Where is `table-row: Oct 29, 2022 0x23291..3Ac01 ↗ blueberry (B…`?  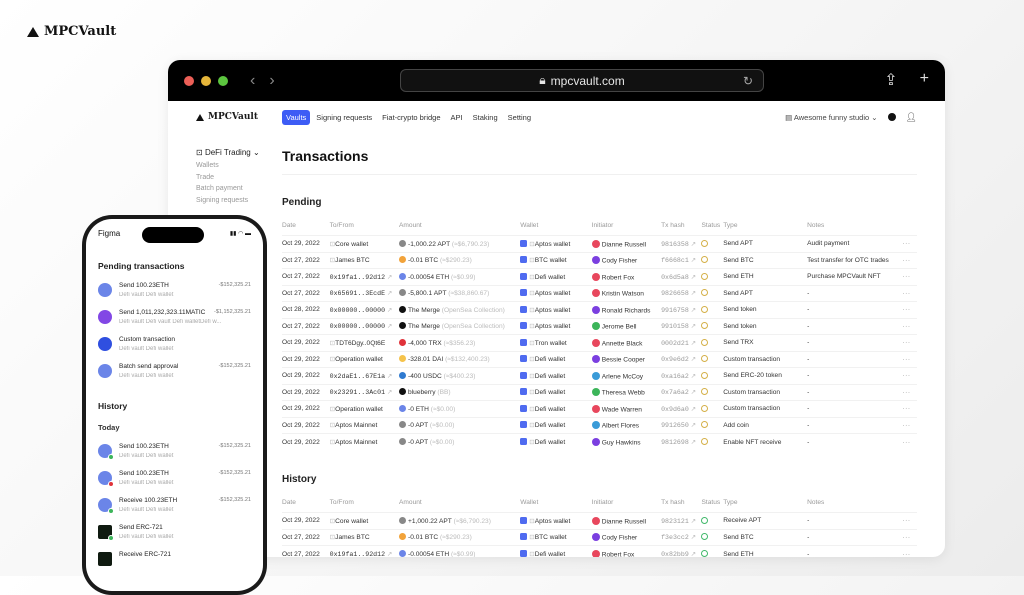 table-row: Oct 29, 2022 0x23291..3Ac01 ↗ blueberry (B… is located at coordinates (599, 392).